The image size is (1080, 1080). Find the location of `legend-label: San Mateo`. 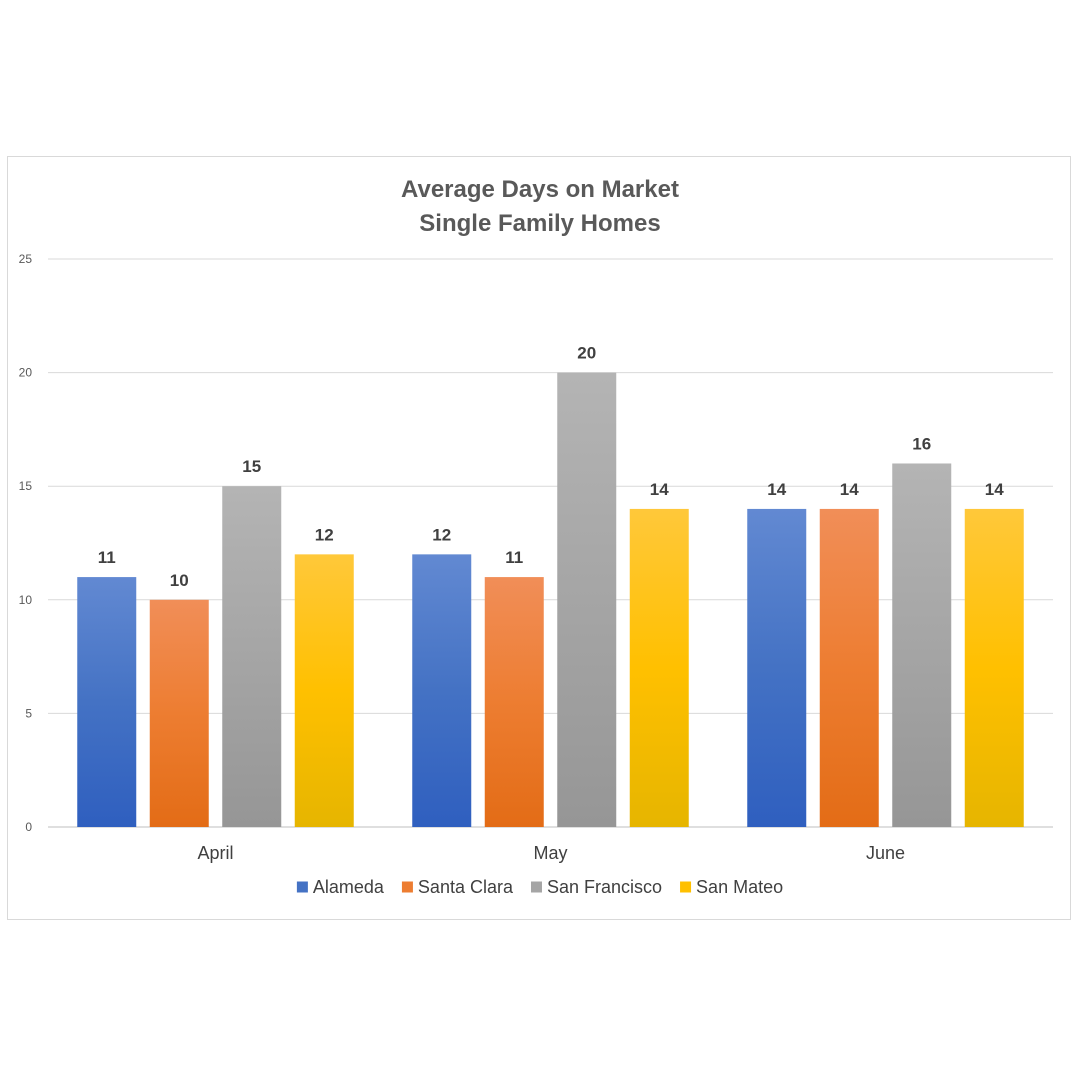

legend-label: San Mateo is located at coordinates (739, 887).